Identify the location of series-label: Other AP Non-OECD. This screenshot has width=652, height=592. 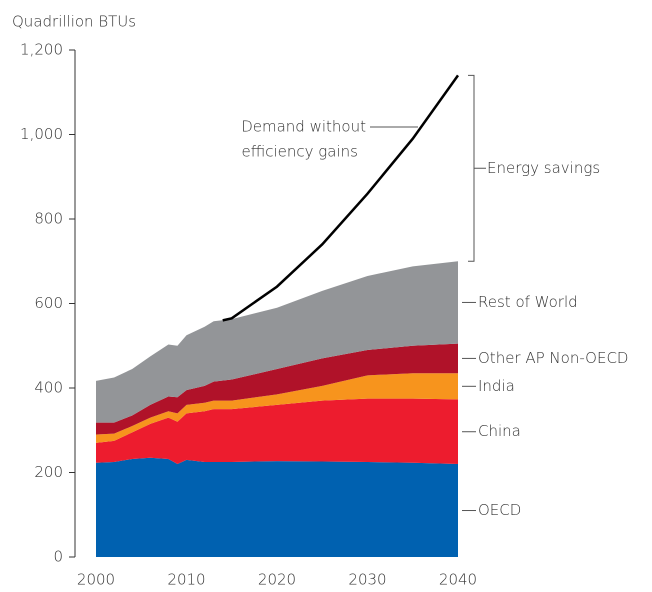
(553, 358).